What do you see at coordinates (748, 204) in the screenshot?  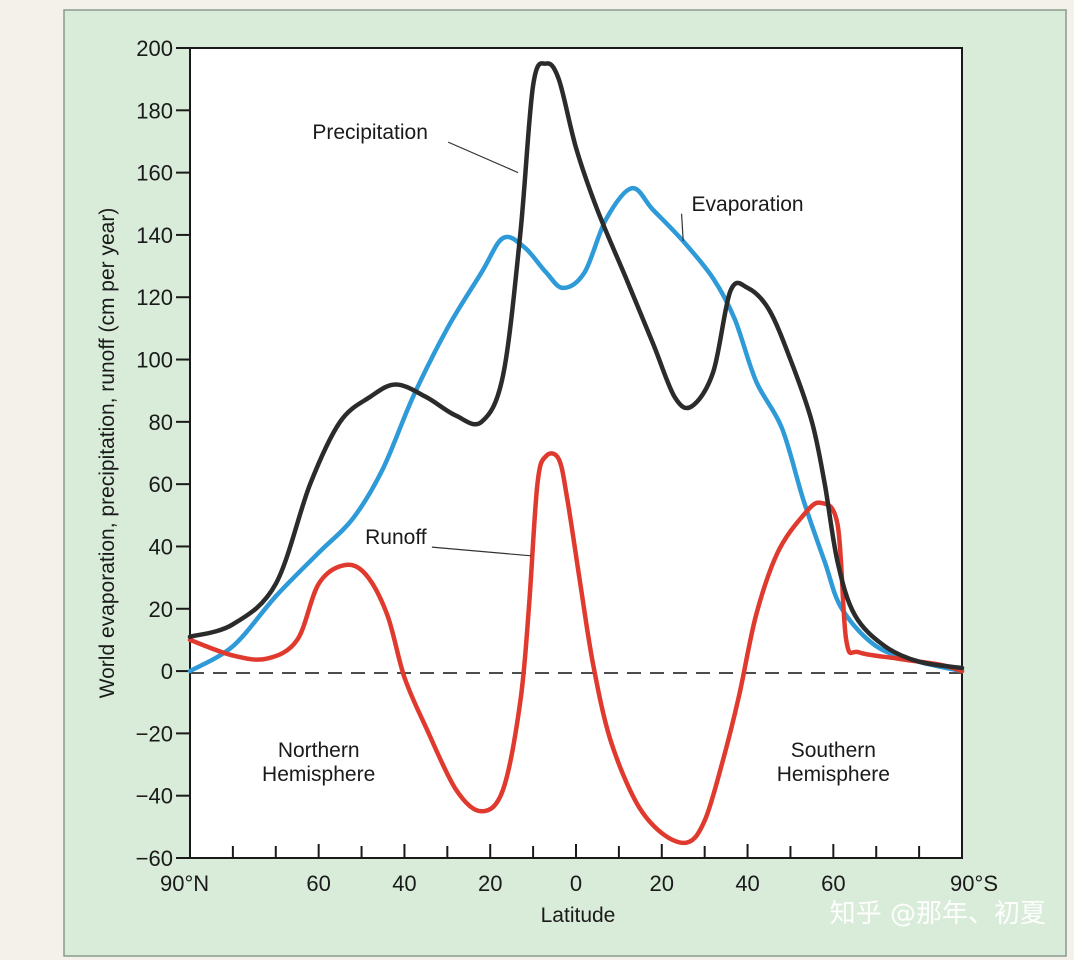 I see `annotation-evaporation: Evaporation` at bounding box center [748, 204].